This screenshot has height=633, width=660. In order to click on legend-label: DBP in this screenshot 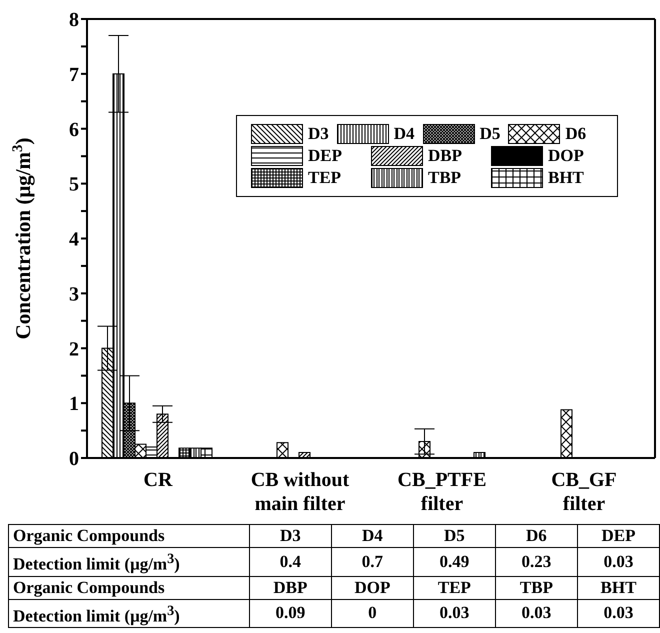, I will do `click(445, 156)`.